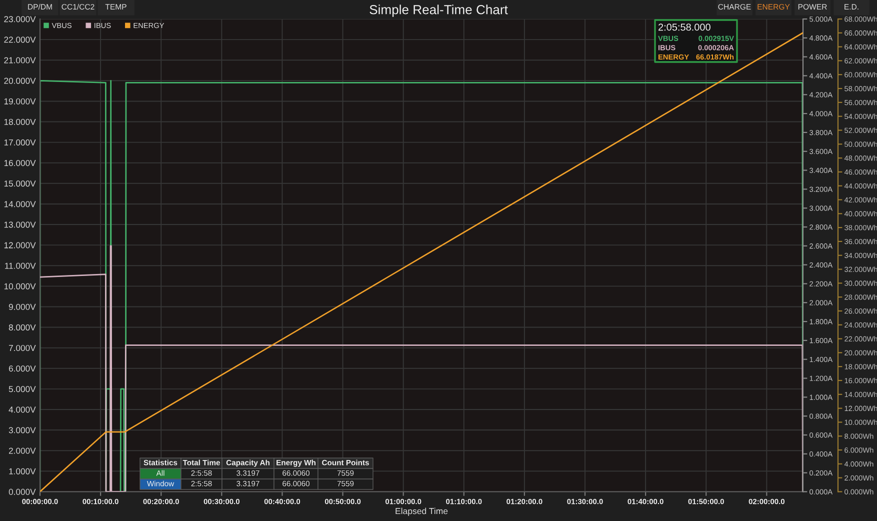 The image size is (877, 521). What do you see at coordinates (20, 204) in the screenshot?
I see `y-tick-label: 14.000V` at bounding box center [20, 204].